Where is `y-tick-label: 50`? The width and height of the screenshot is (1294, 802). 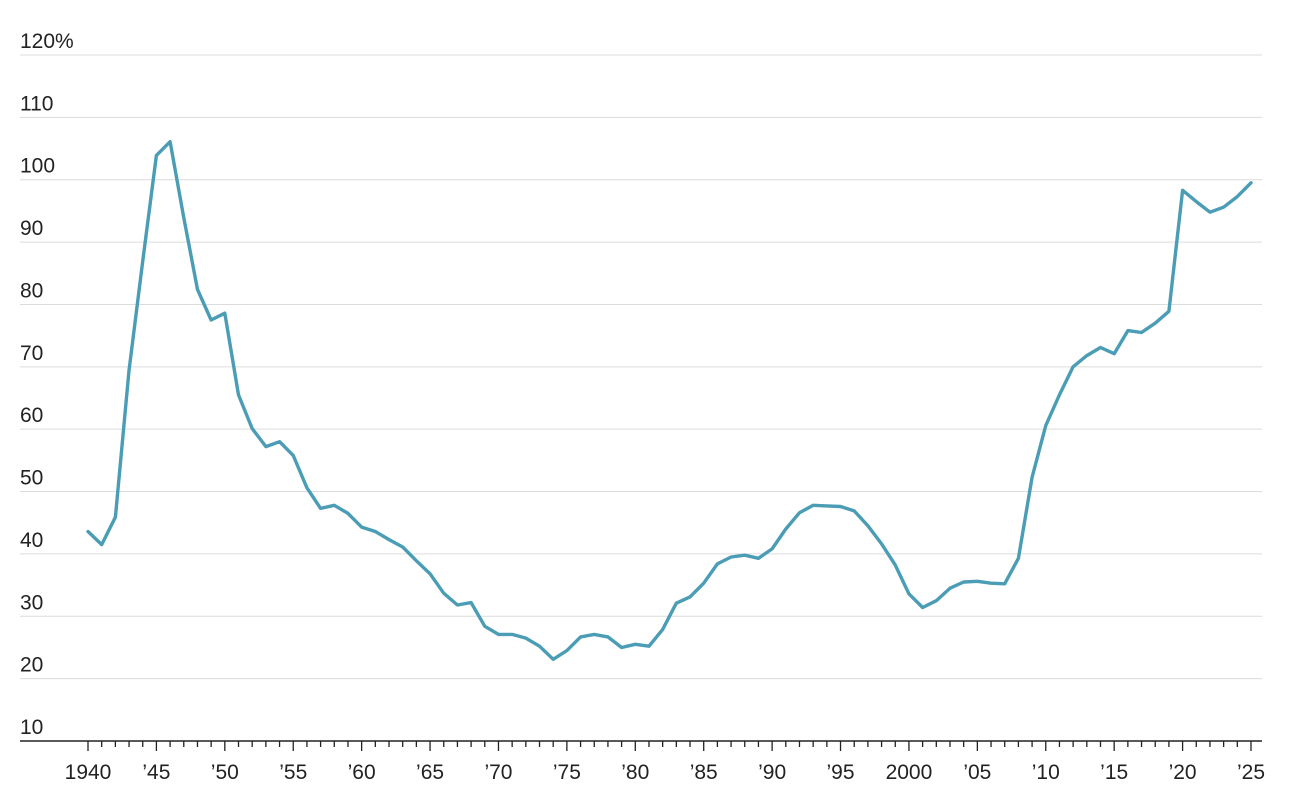 y-tick-label: 50 is located at coordinates (31, 478).